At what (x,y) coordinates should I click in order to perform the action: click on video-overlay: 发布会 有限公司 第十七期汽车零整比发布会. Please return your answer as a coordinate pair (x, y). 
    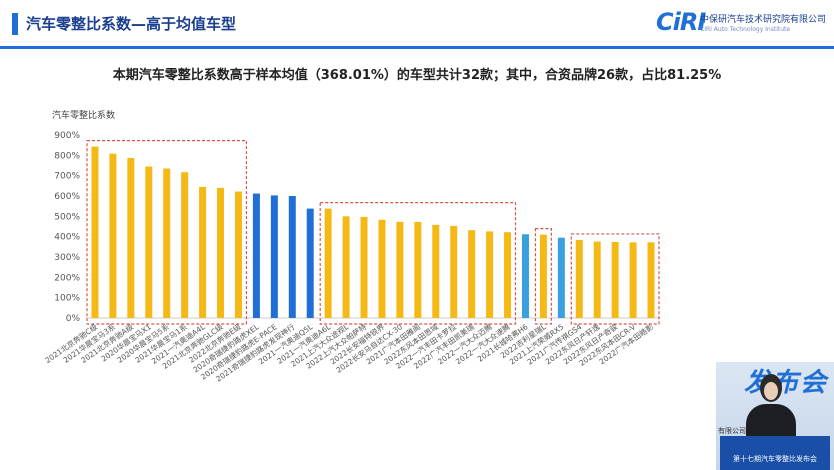
    Looking at the image, I should click on (775, 416).